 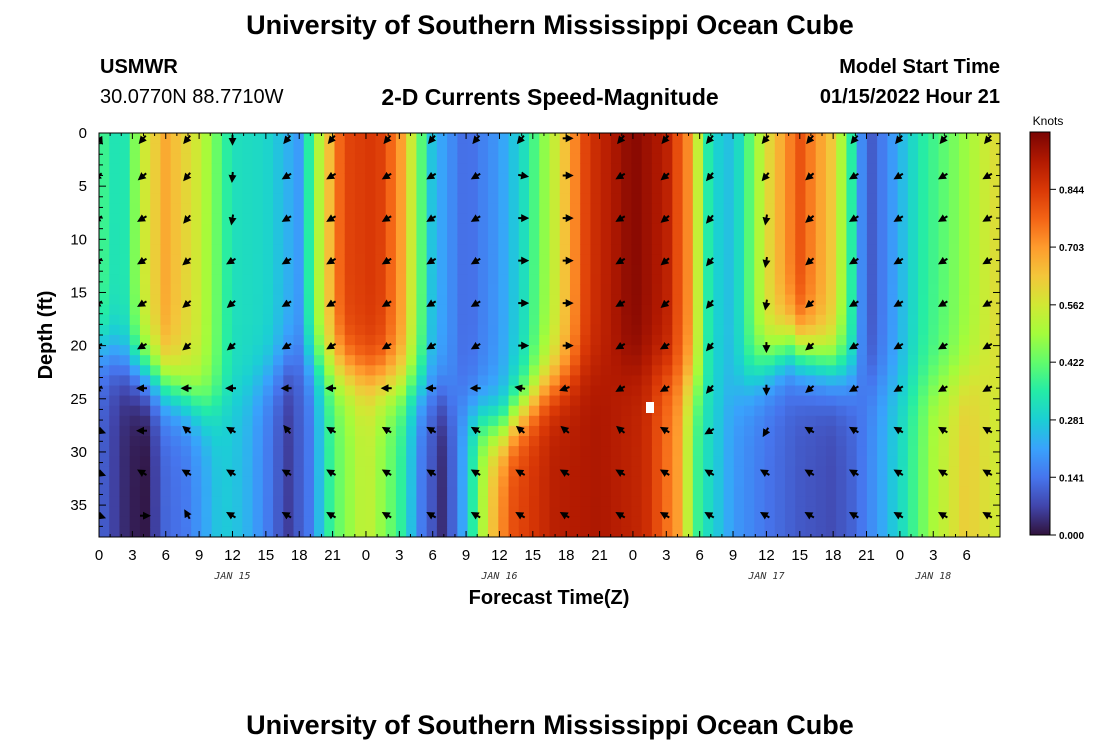 I want to click on date-label: JAN 17, so click(x=765, y=576).